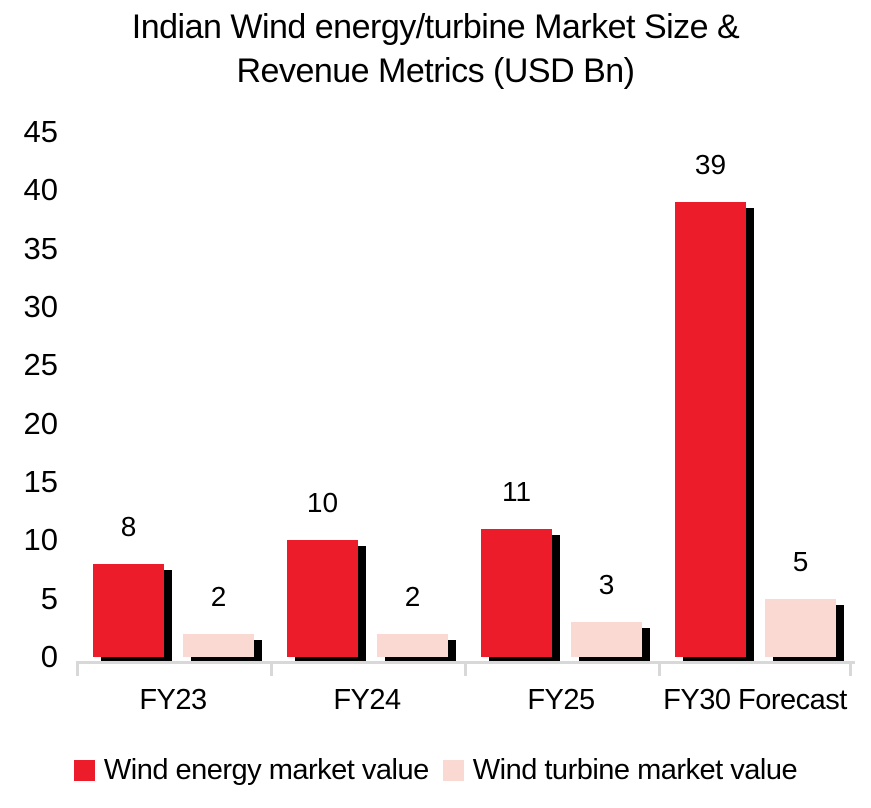 Image resolution: width=871 pixels, height=808 pixels. What do you see at coordinates (710, 164) in the screenshot?
I see `bar-value-label: 39` at bounding box center [710, 164].